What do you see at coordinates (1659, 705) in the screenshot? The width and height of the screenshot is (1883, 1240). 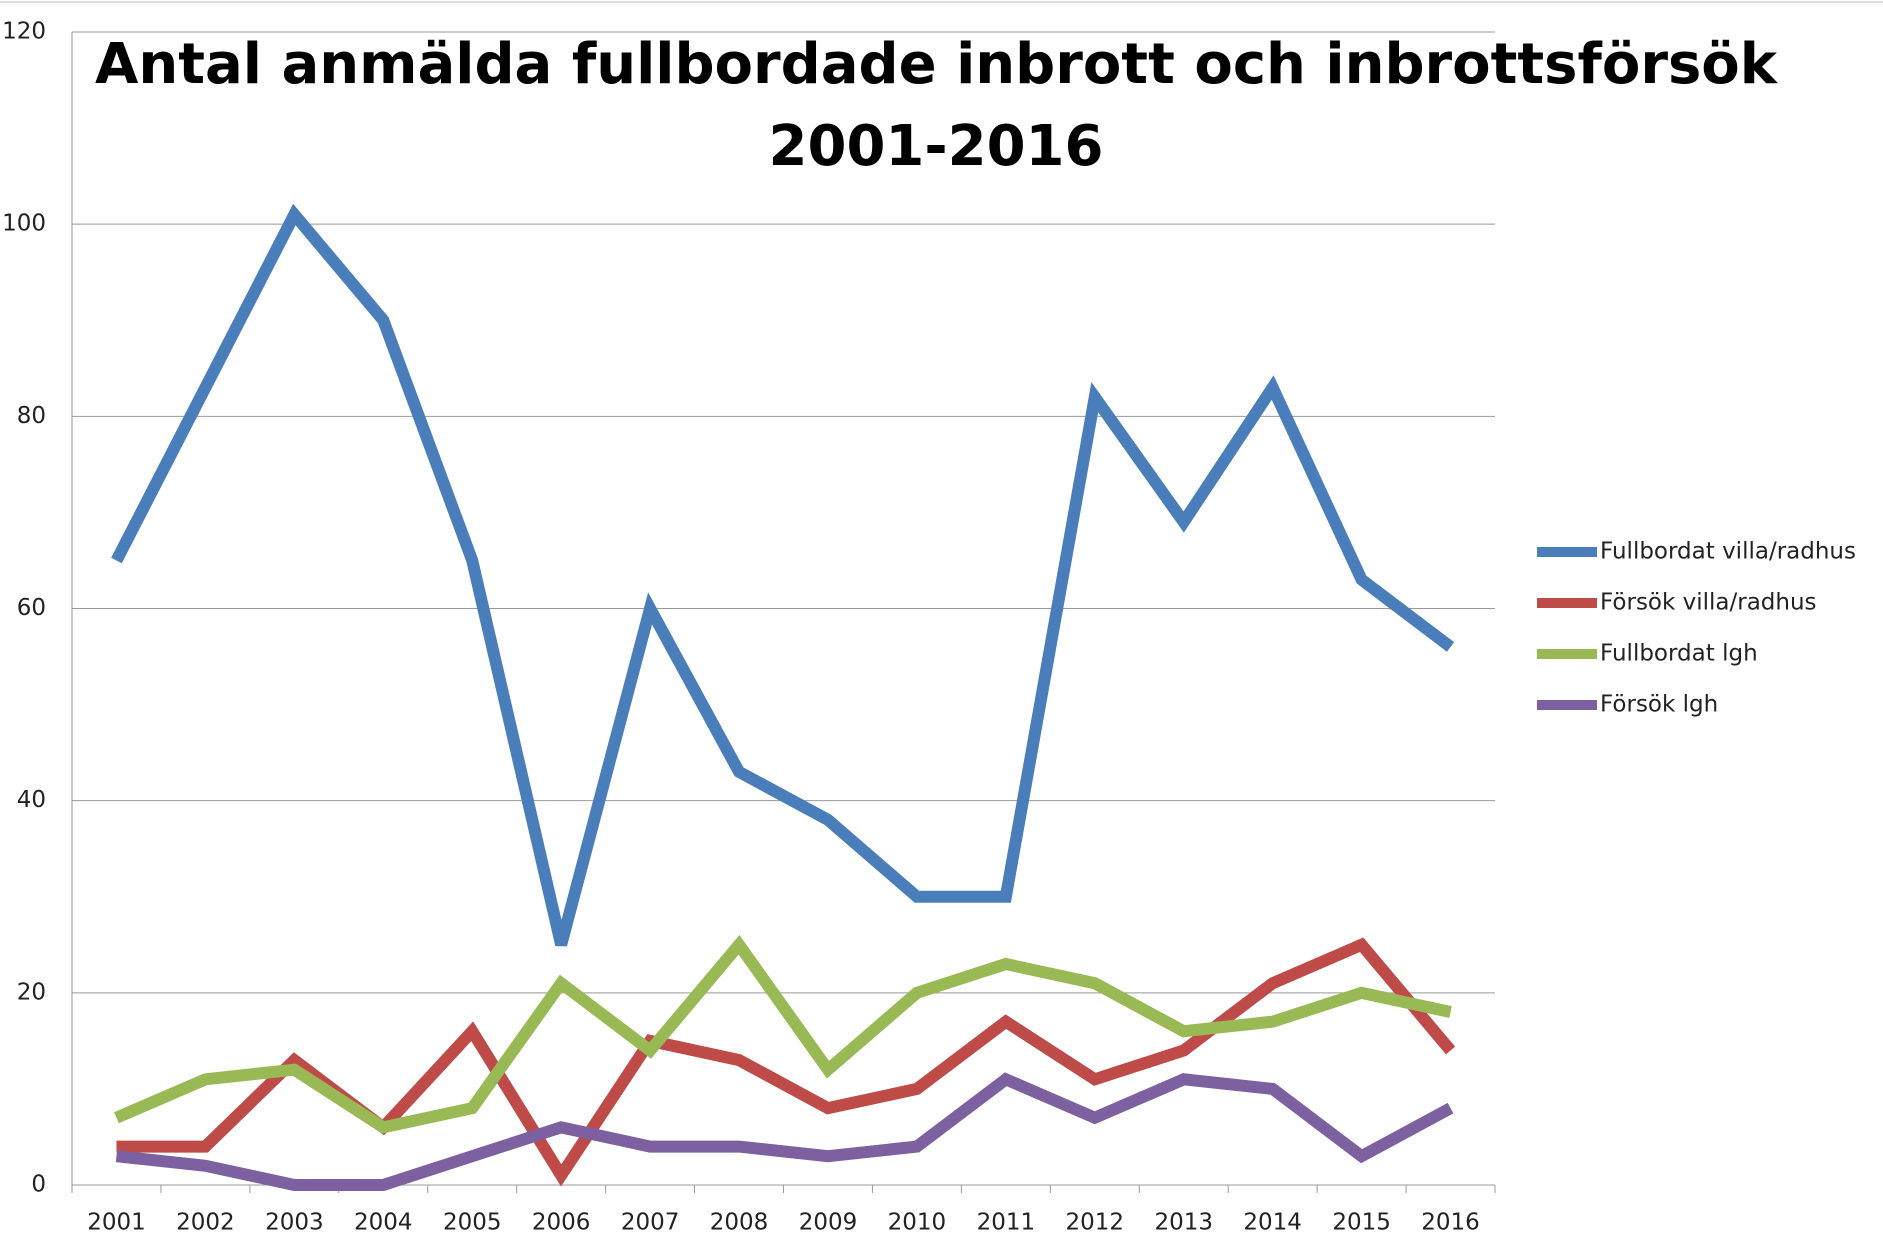 I see `legend-label: Försök lgh` at bounding box center [1659, 705].